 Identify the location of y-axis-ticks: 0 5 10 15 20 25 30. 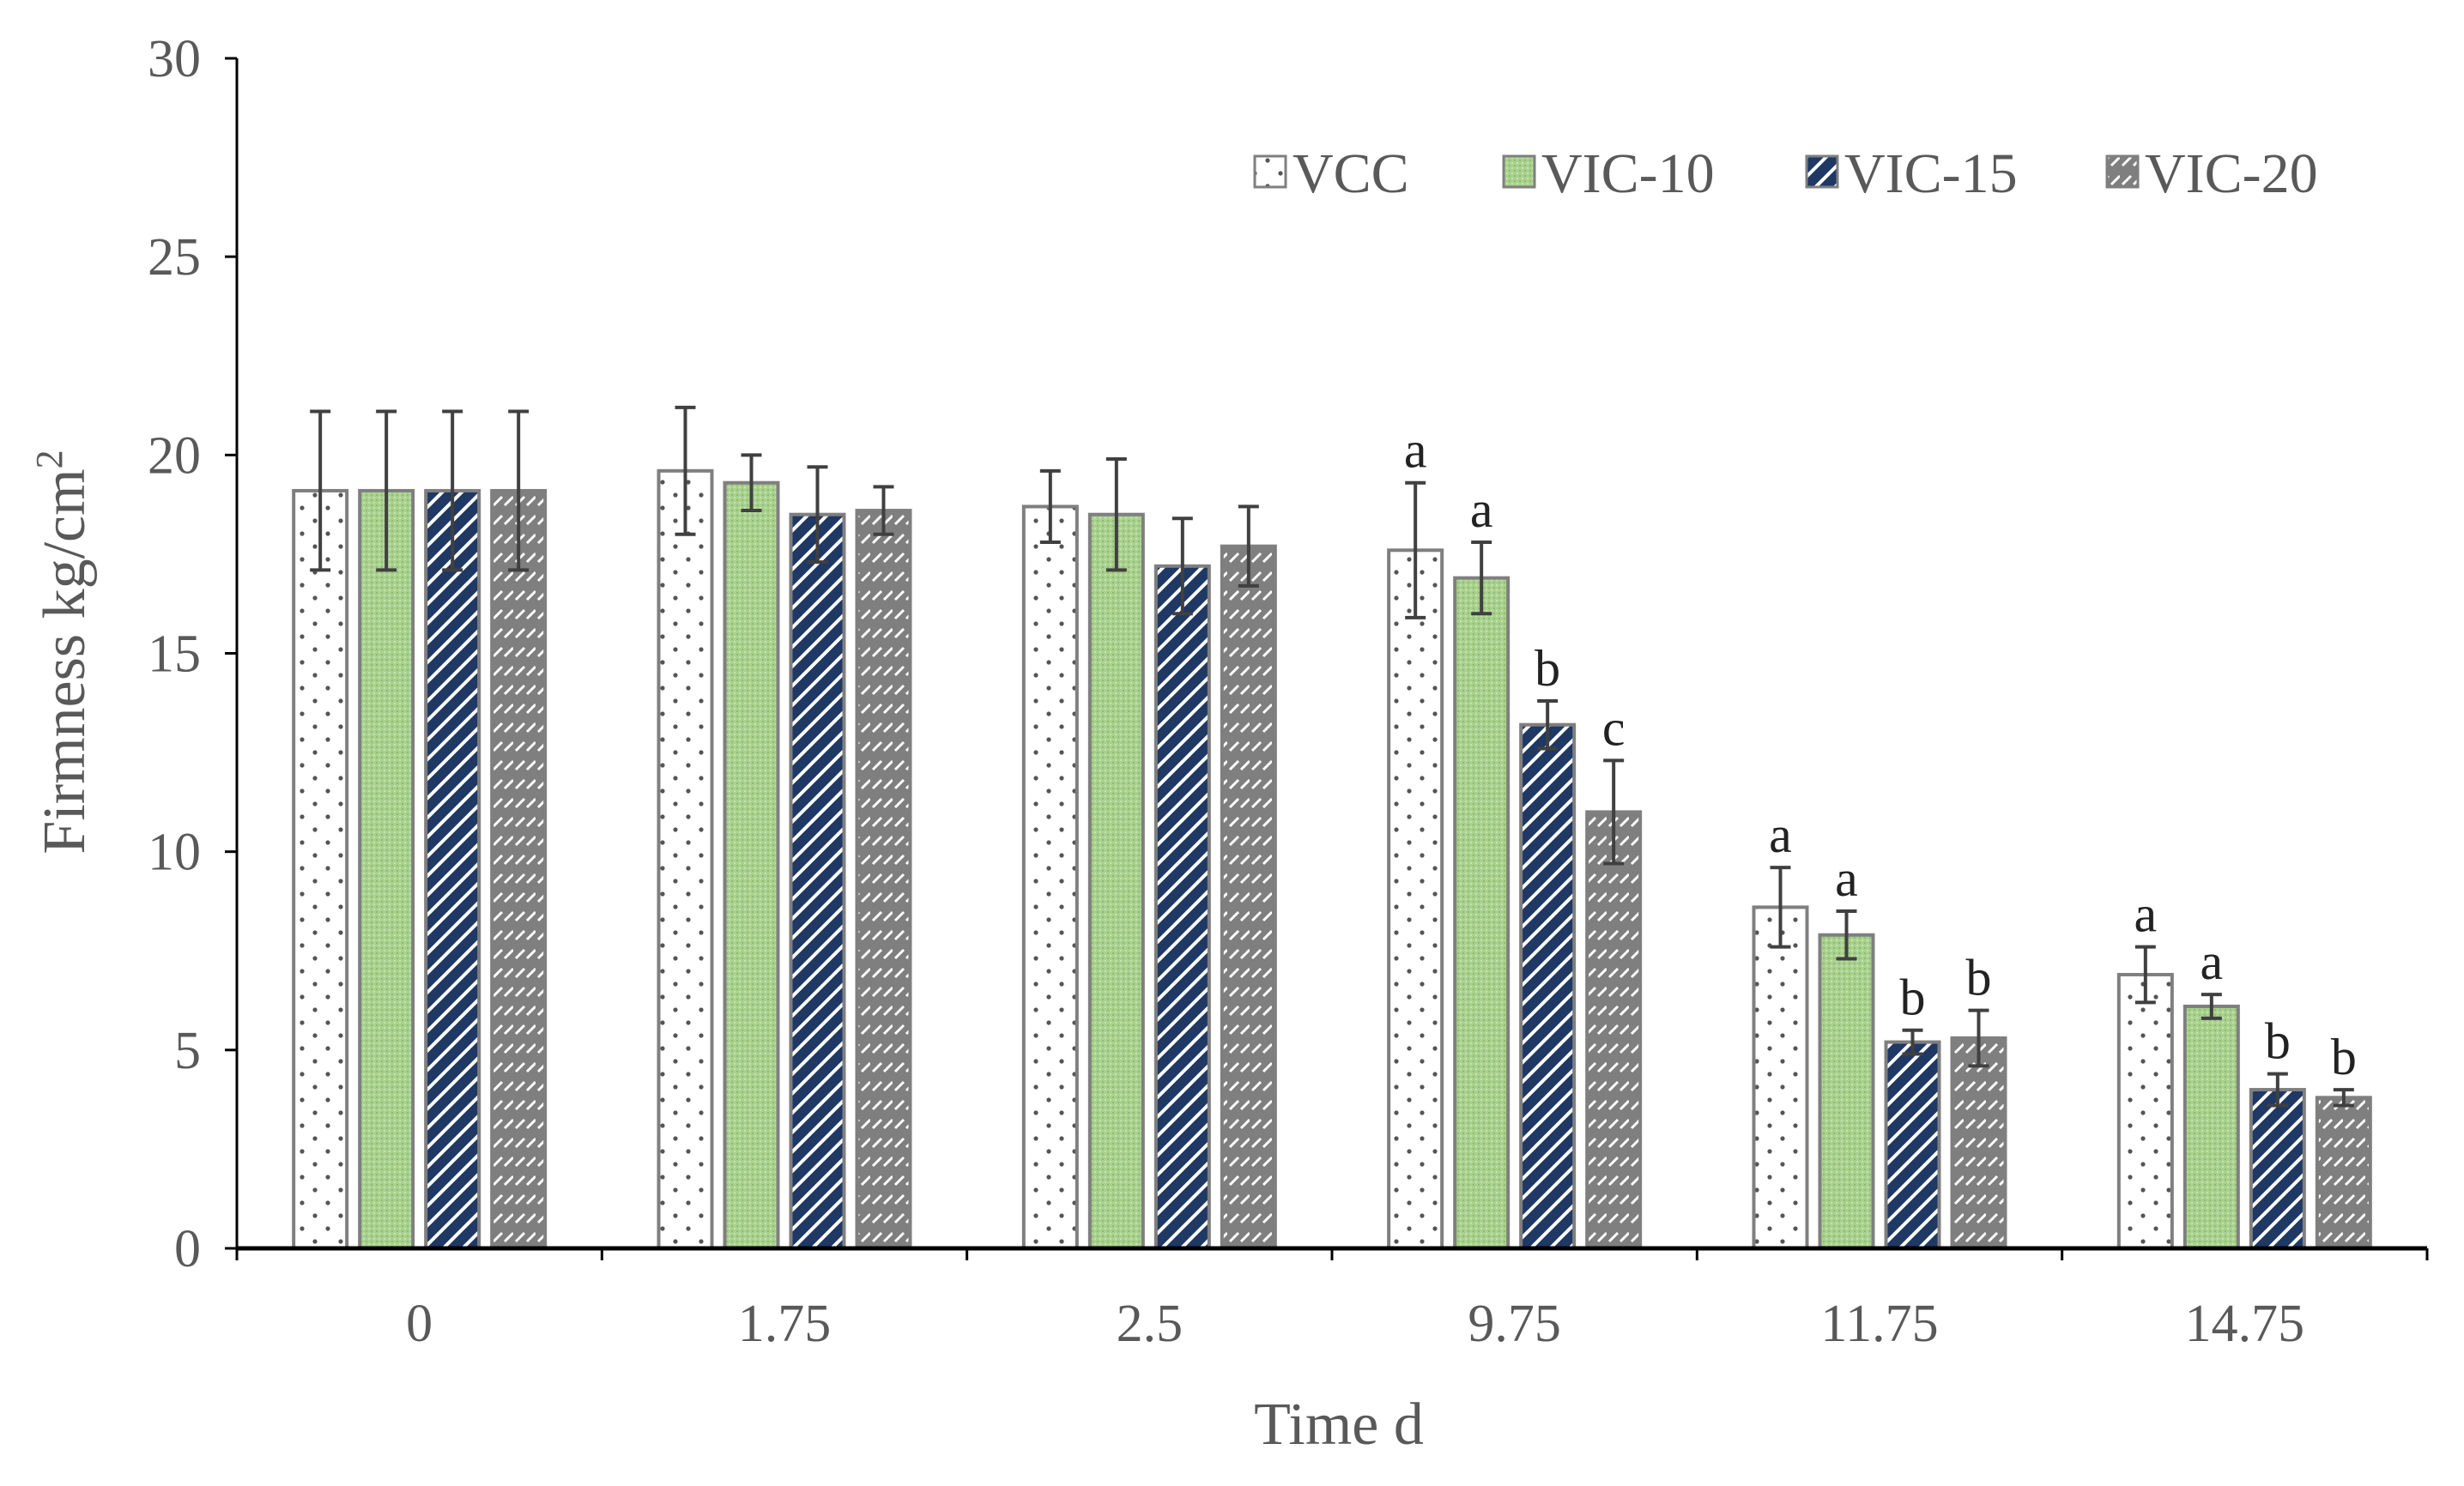
(192, 654).